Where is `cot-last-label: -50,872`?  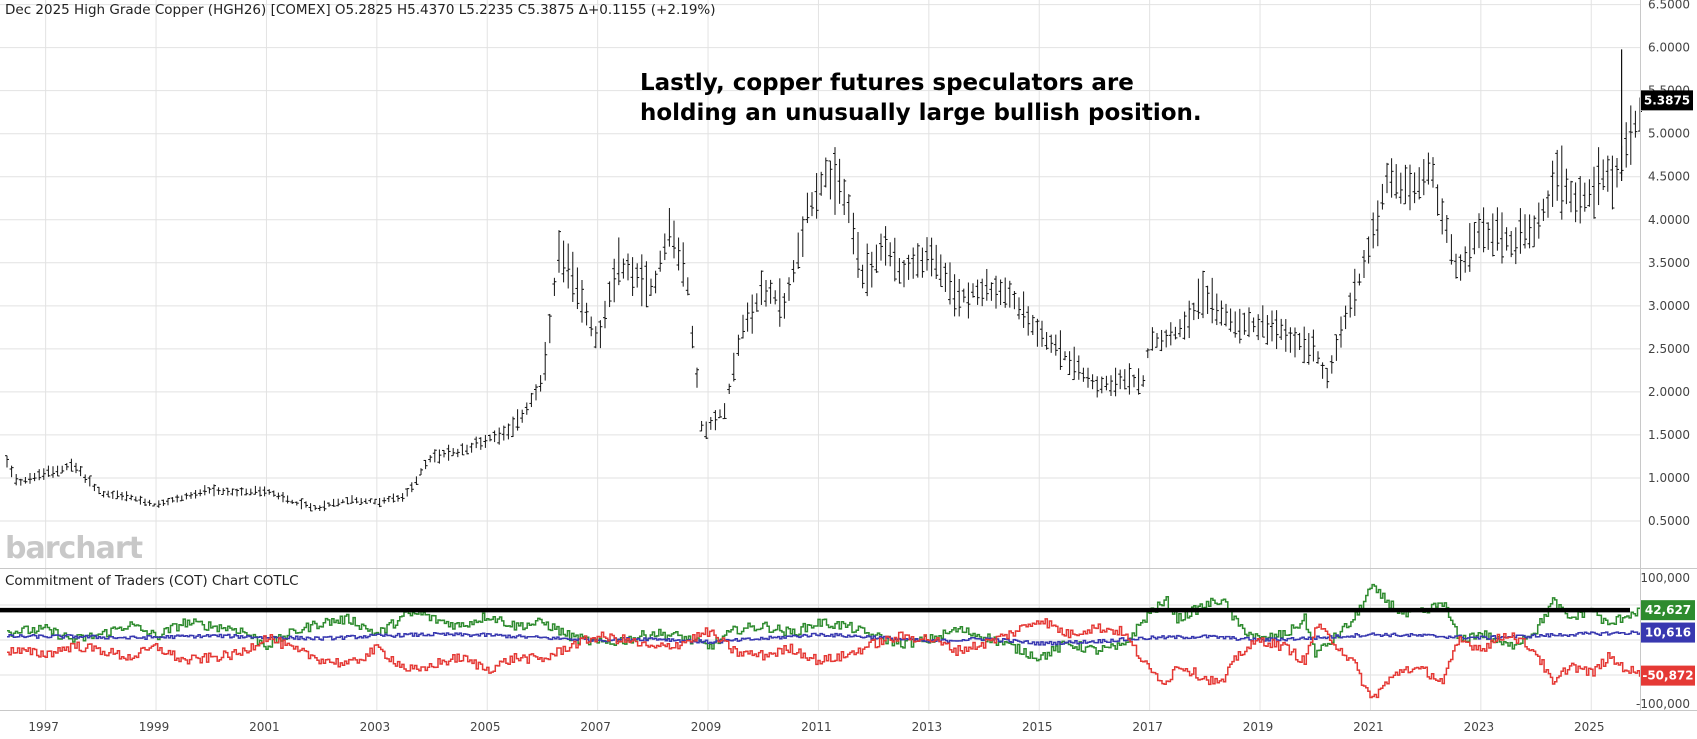 cot-last-label: -50,872 is located at coordinates (1667, 676).